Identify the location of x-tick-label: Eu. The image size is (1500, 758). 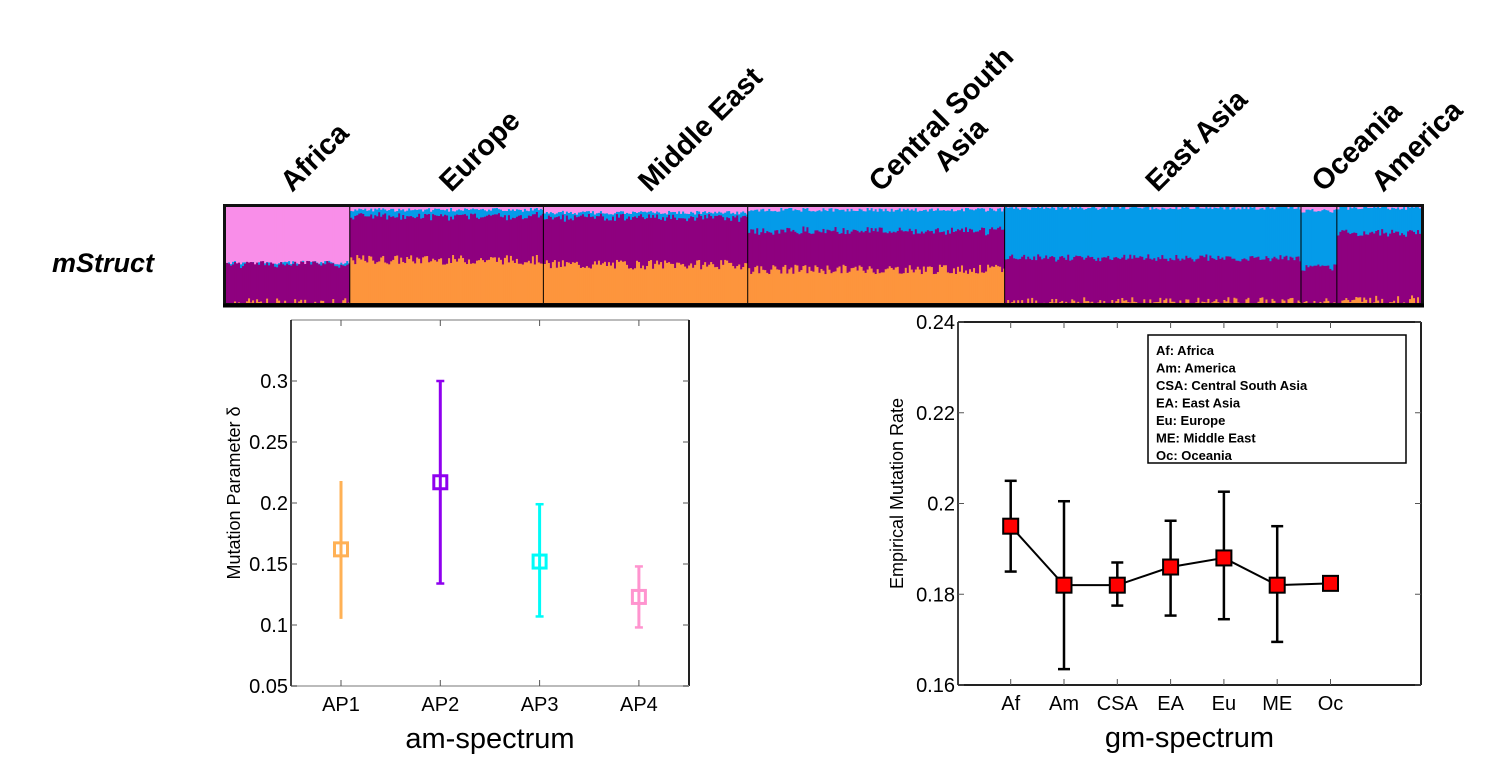
(1224, 704).